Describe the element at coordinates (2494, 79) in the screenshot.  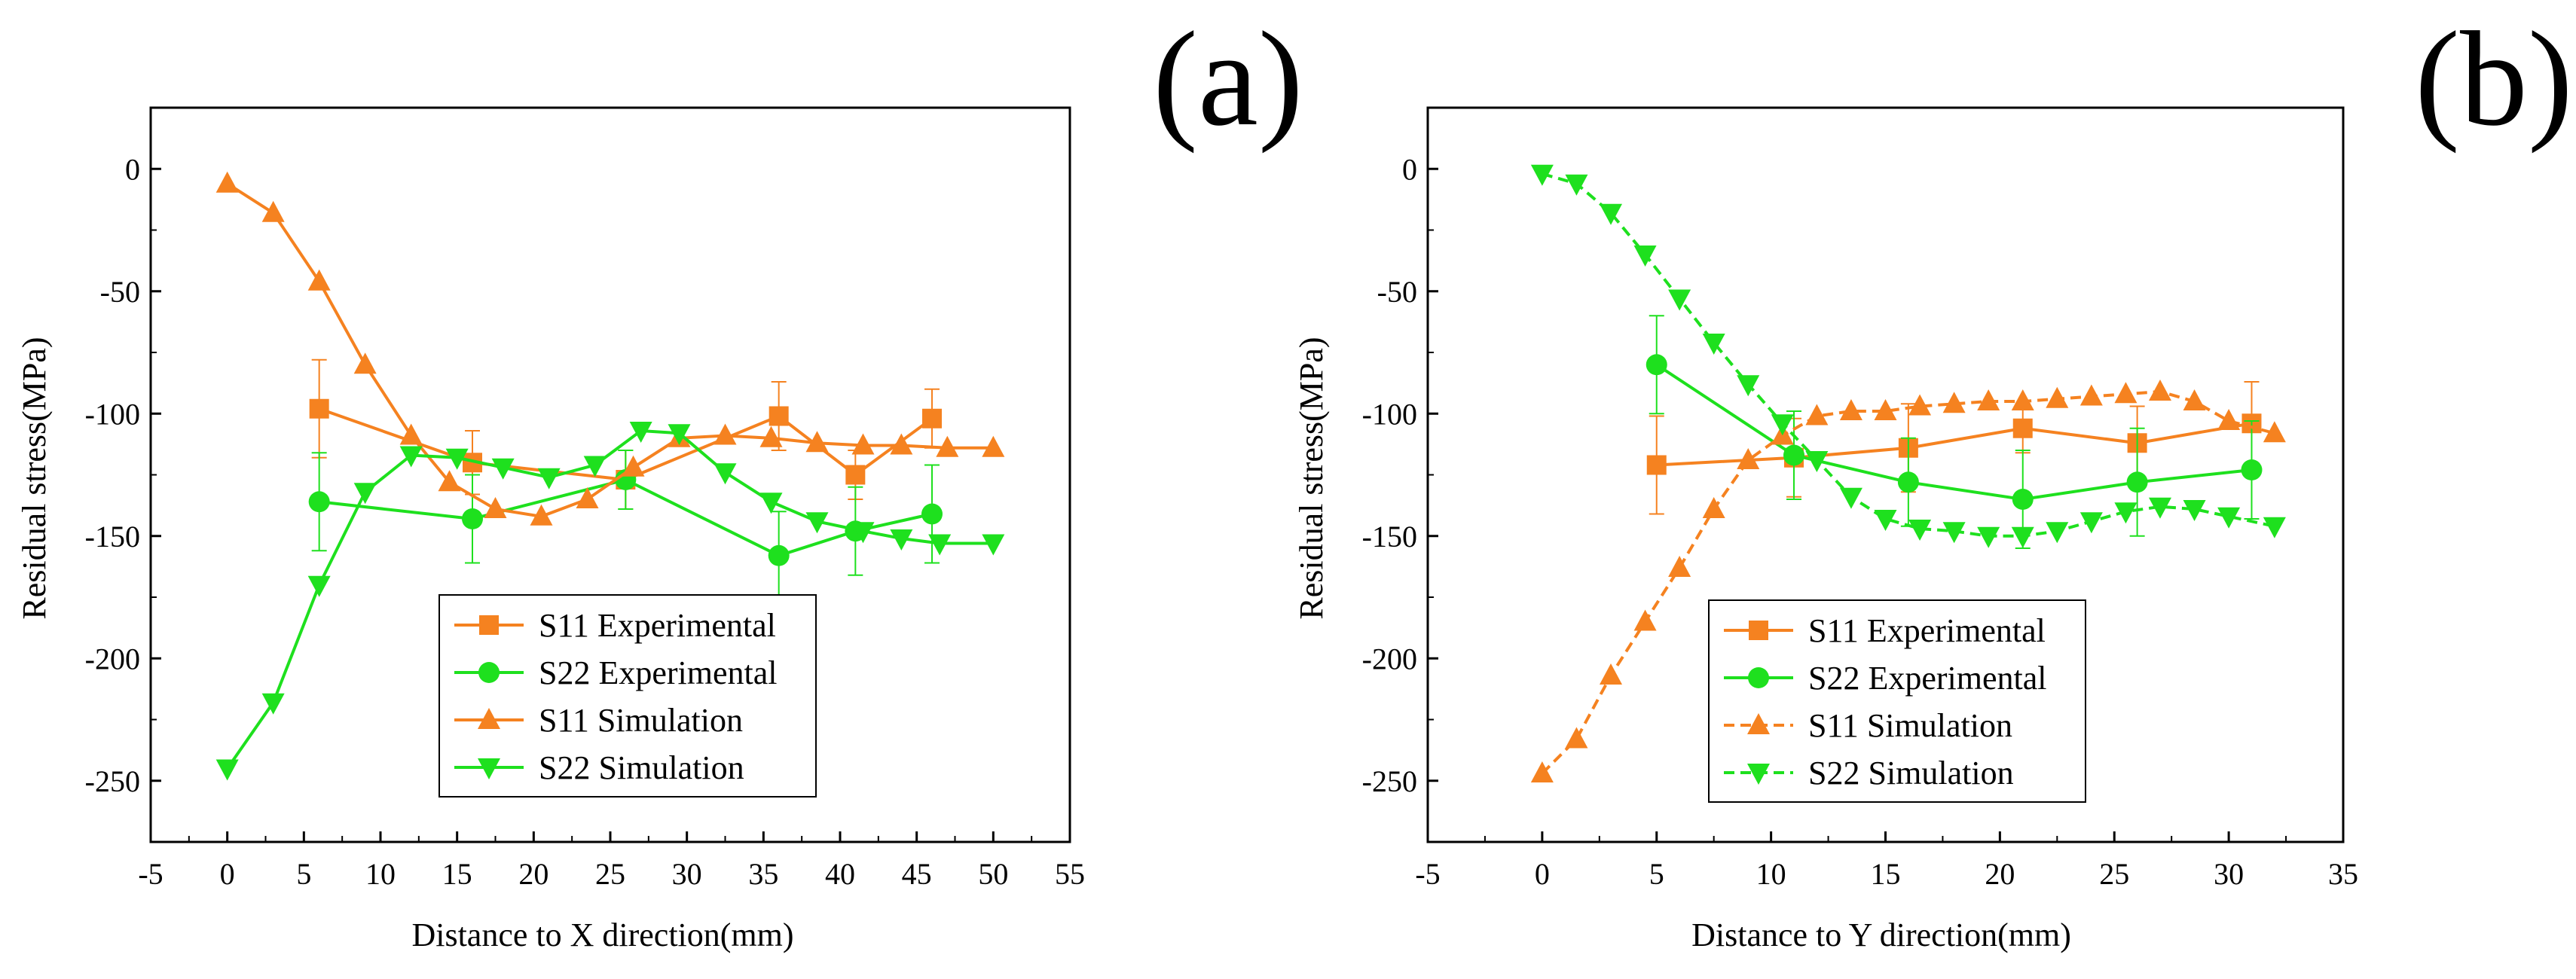
I see `panel-label: (b)` at that location.